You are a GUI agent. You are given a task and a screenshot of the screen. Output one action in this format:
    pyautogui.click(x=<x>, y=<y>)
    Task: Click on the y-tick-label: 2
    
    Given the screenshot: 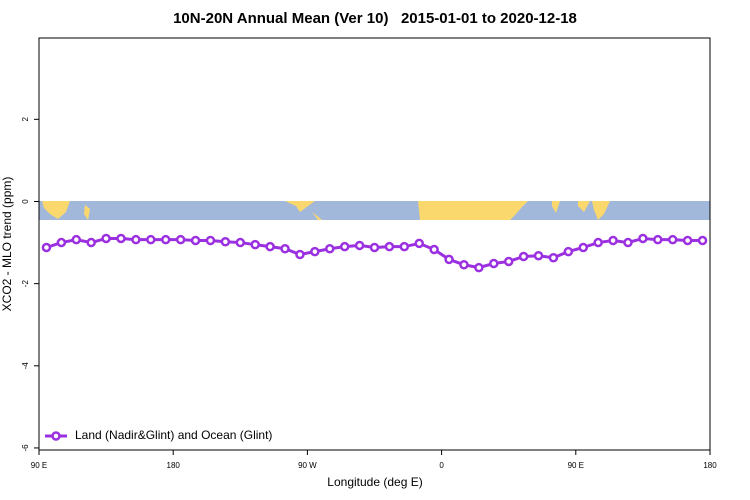 What is the action you would take?
    pyautogui.click(x=25, y=119)
    